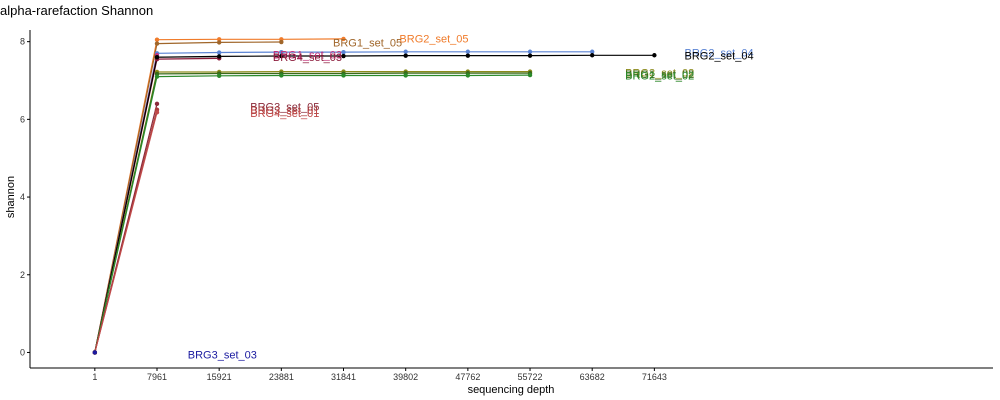 This screenshot has width=1000, height=400. Describe the element at coordinates (343, 377) in the screenshot. I see `x-tick-label: 31841` at that location.